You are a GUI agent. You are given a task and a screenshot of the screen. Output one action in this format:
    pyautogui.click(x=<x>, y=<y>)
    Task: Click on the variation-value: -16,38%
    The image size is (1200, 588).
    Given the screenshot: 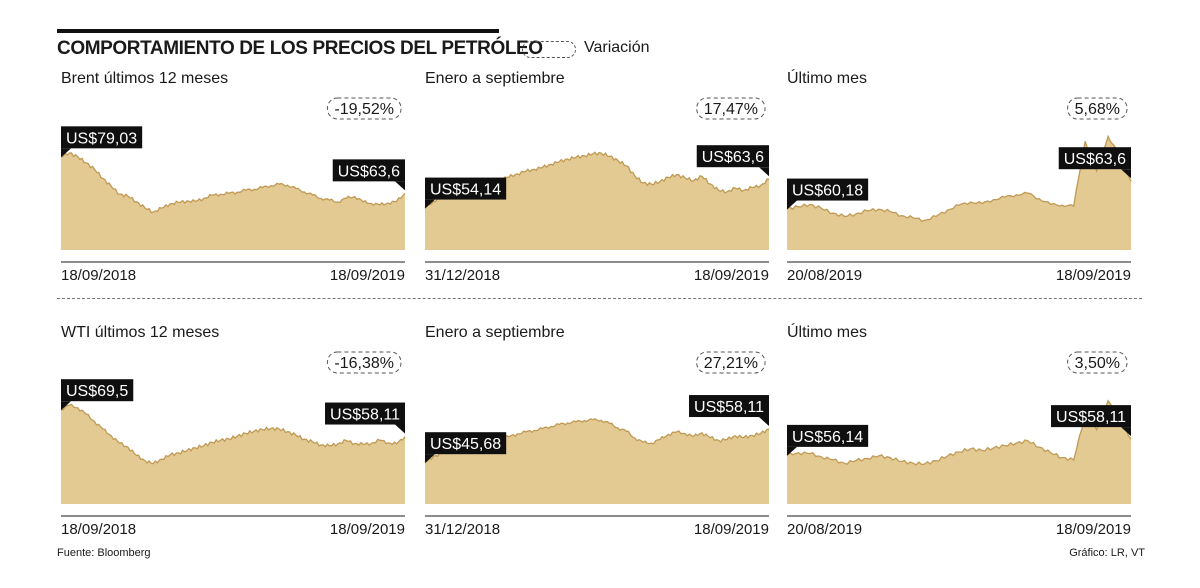 What is the action you would take?
    pyautogui.click(x=364, y=363)
    